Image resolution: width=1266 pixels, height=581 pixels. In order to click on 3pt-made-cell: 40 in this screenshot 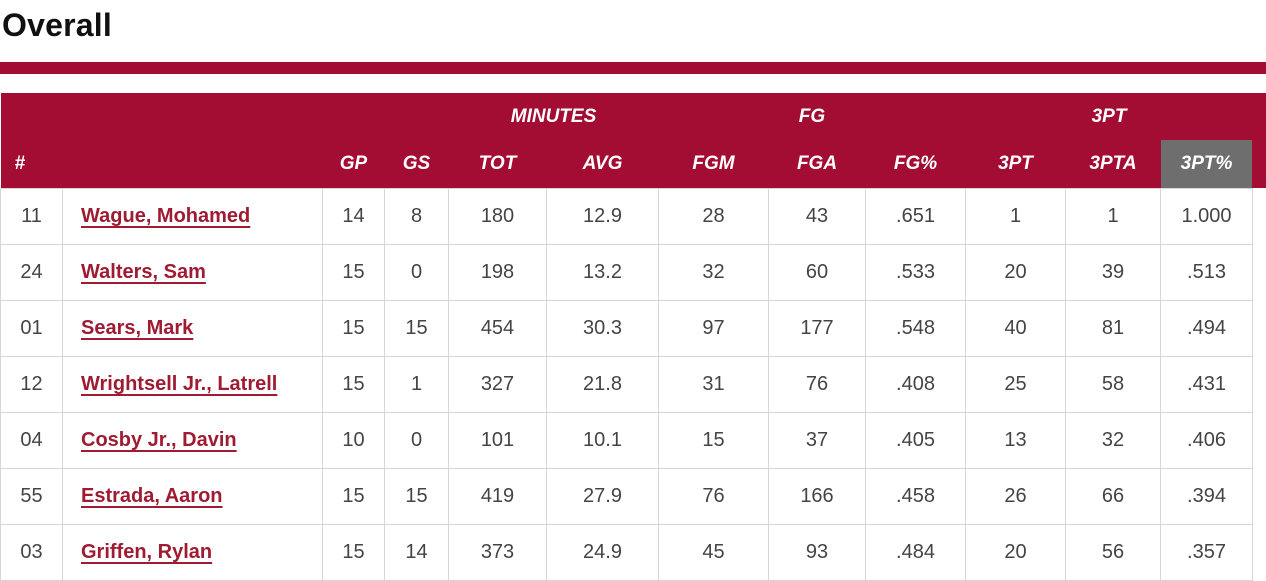, I will do `click(1015, 328)`.